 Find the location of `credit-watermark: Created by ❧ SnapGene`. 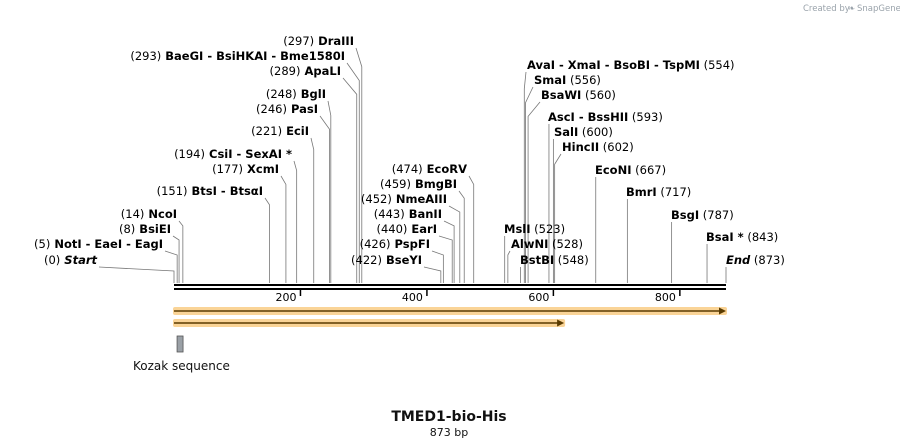

credit-watermark: Created by ❧ SnapGene is located at coordinates (851, 9).